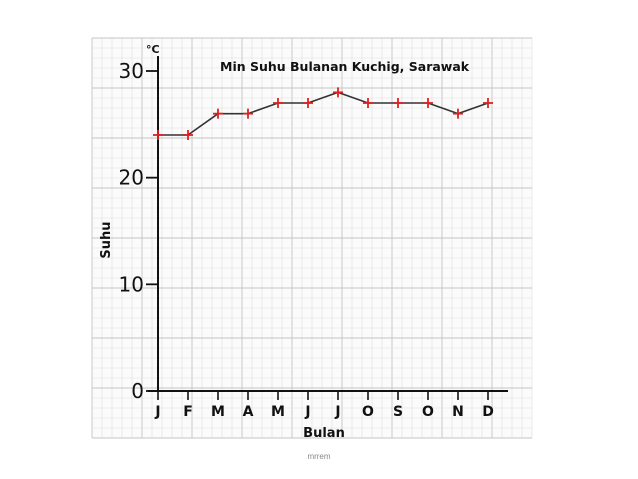  What do you see at coordinates (153, 49) in the screenshot?
I see `y-unit-label: °C` at bounding box center [153, 49].